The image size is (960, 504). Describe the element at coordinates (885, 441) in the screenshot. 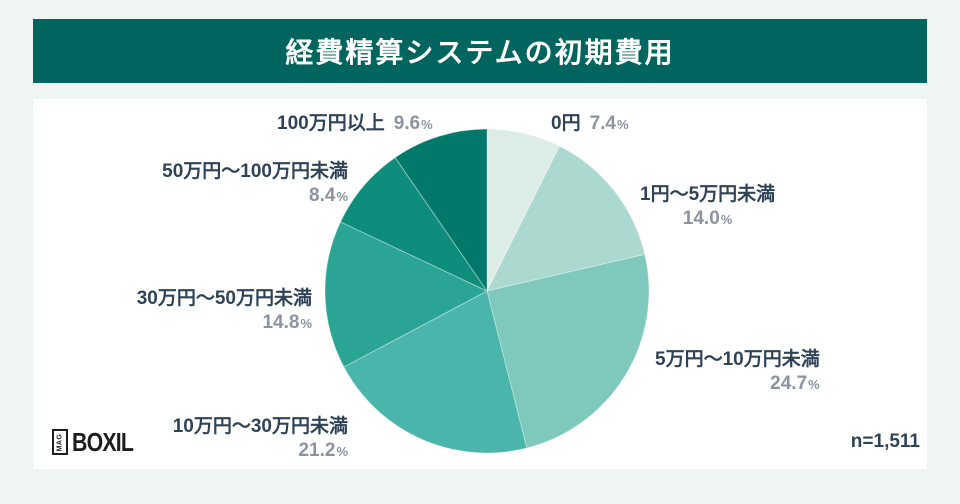

I see `sample-size: n=1,511` at that location.